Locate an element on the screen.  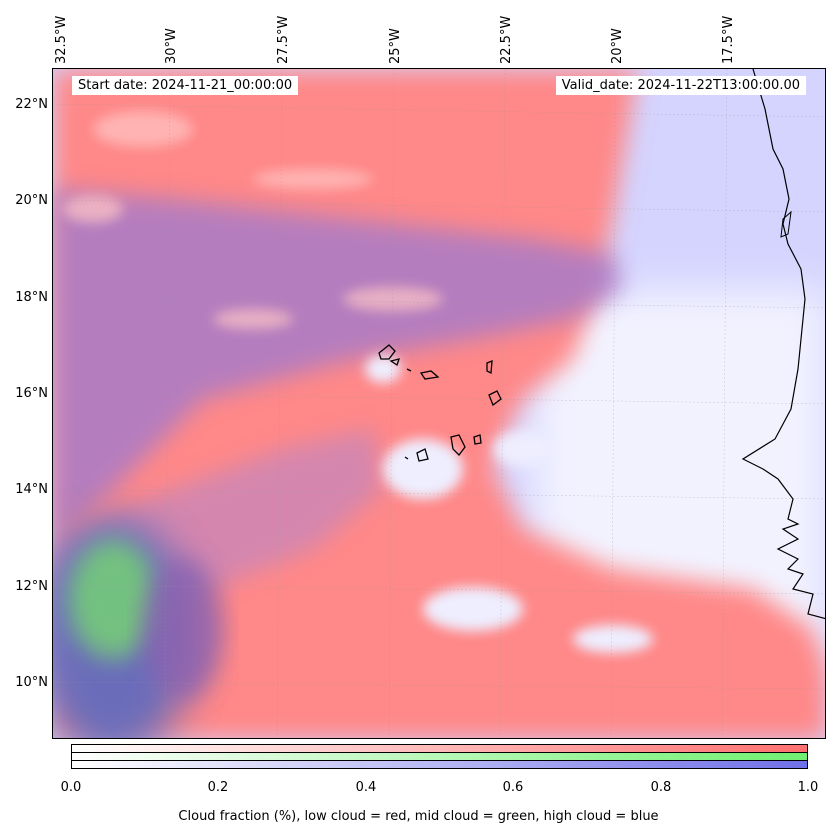
colorbar-tick: 1.0 is located at coordinates (808, 787).